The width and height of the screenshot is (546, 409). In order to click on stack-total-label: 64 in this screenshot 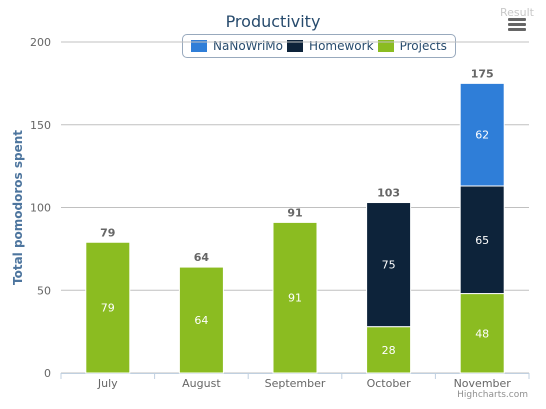, I will do `click(202, 257)`.